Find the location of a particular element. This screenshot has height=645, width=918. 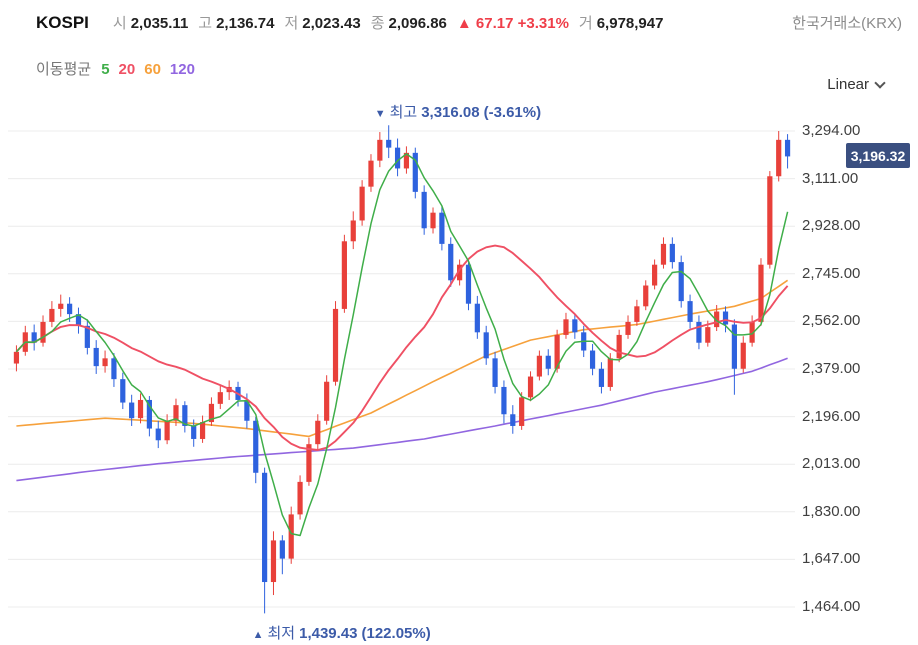

y-axis-label: 2,928.00 is located at coordinates (831, 226).